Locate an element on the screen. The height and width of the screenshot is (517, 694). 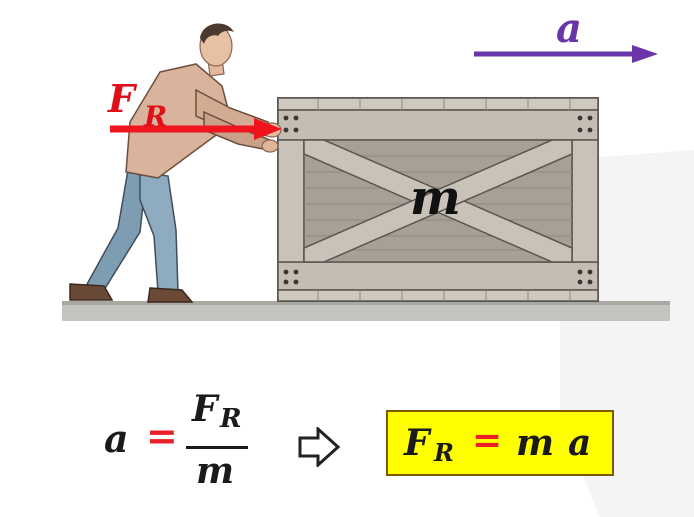
acceleration-label: a is located at coordinates (569, 28).